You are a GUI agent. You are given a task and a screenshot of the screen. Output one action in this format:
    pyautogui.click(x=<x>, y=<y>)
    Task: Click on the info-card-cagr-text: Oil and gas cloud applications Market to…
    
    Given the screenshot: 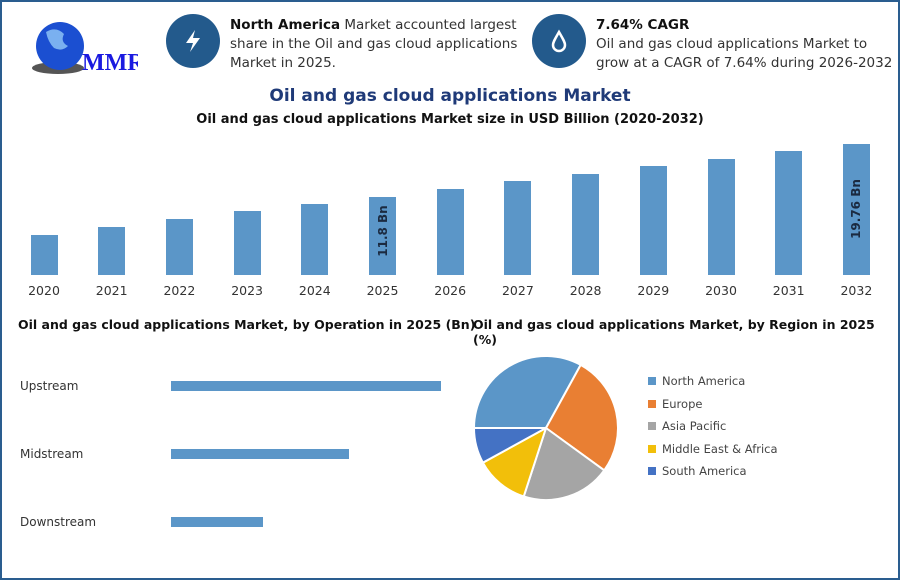 What is the action you would take?
    pyautogui.click(x=744, y=53)
    